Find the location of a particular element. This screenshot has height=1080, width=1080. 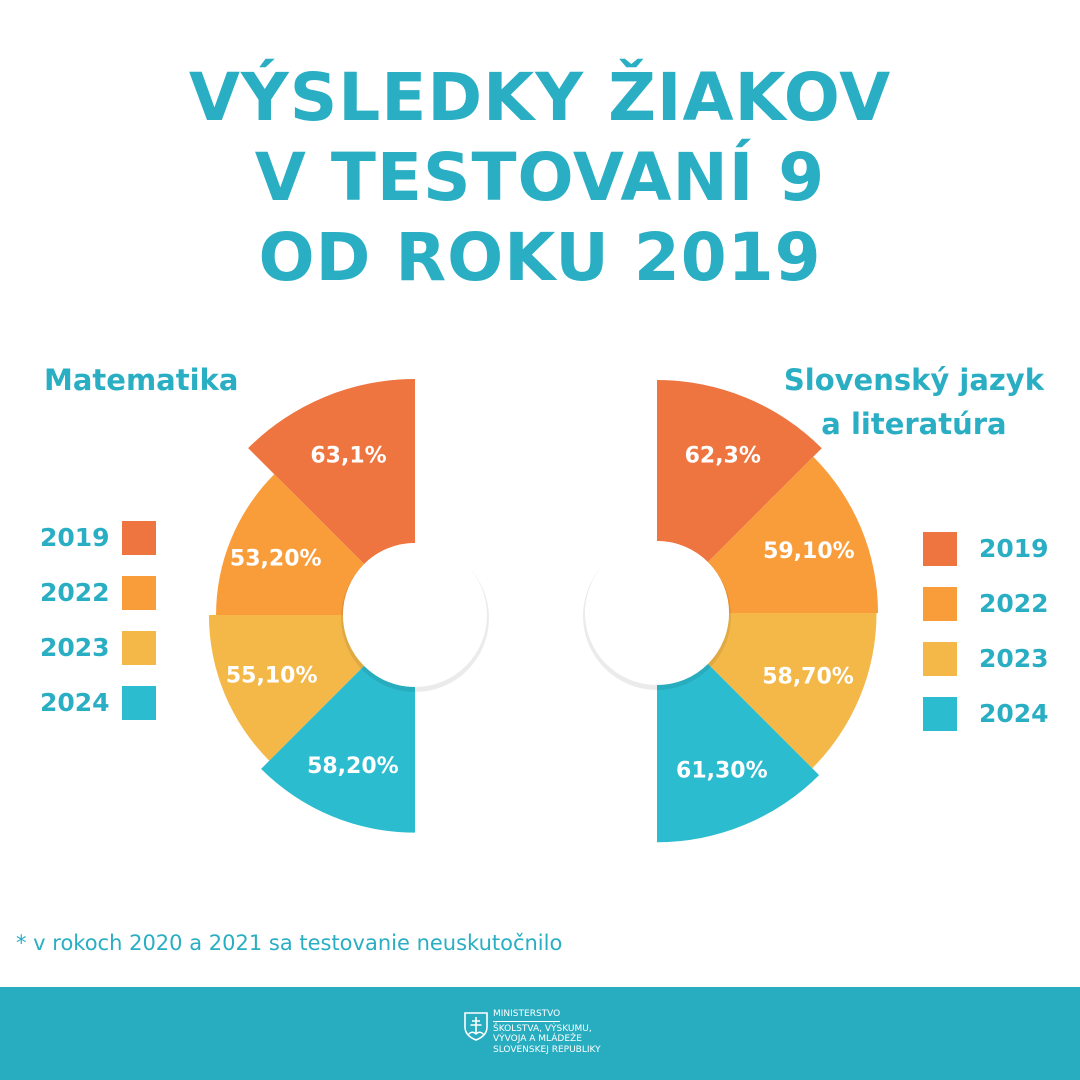

chart-title-sk-line-2: a literatúra is located at coordinates (914, 424).